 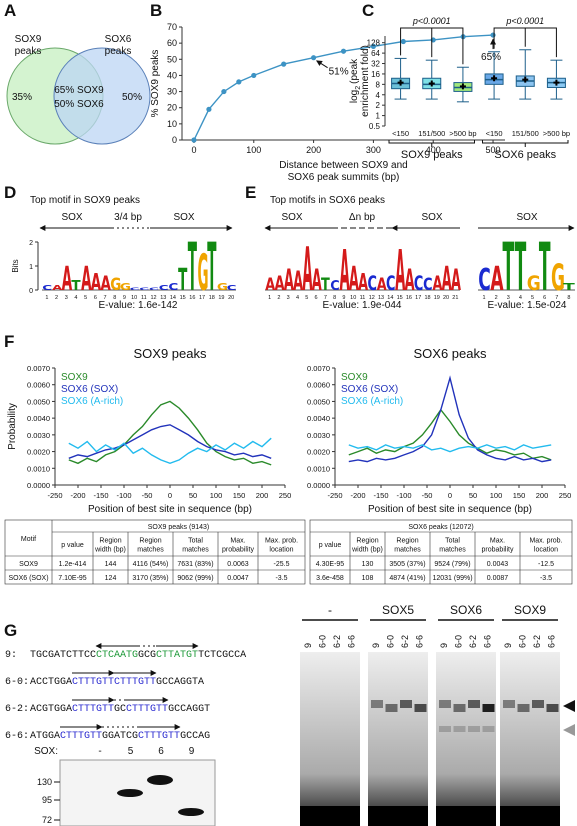 I want to click on gel-panel, so click(x=398, y=739).